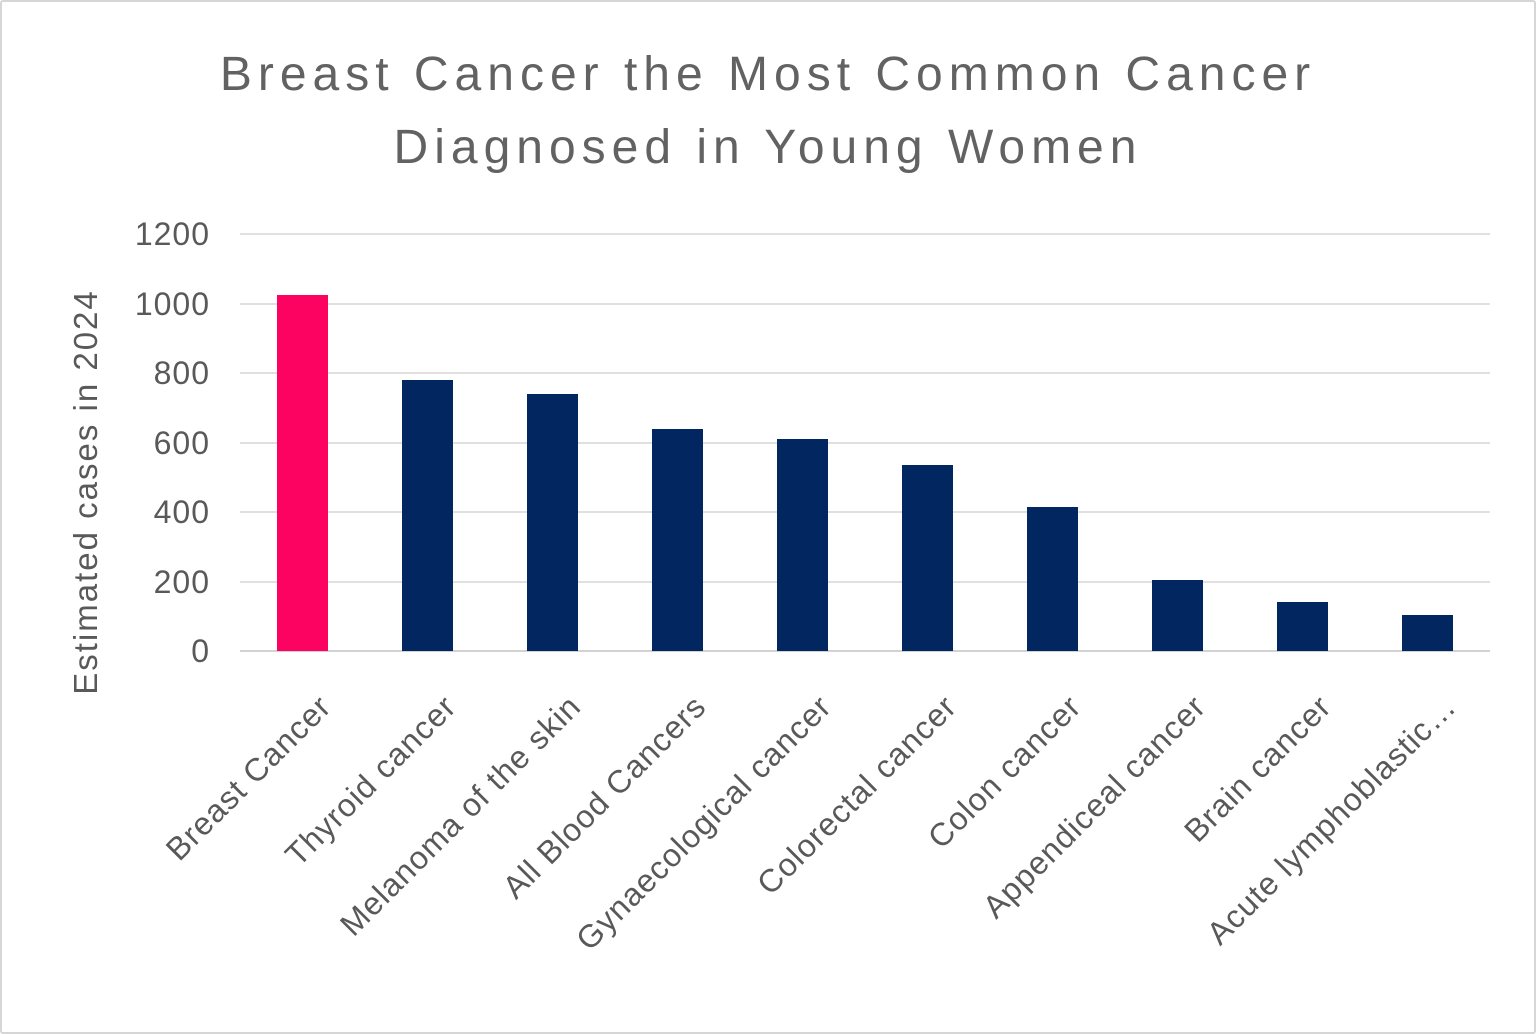 The image size is (1536, 1034). What do you see at coordinates (200, 651) in the screenshot?
I see `y-tick-label-0: 0` at bounding box center [200, 651].